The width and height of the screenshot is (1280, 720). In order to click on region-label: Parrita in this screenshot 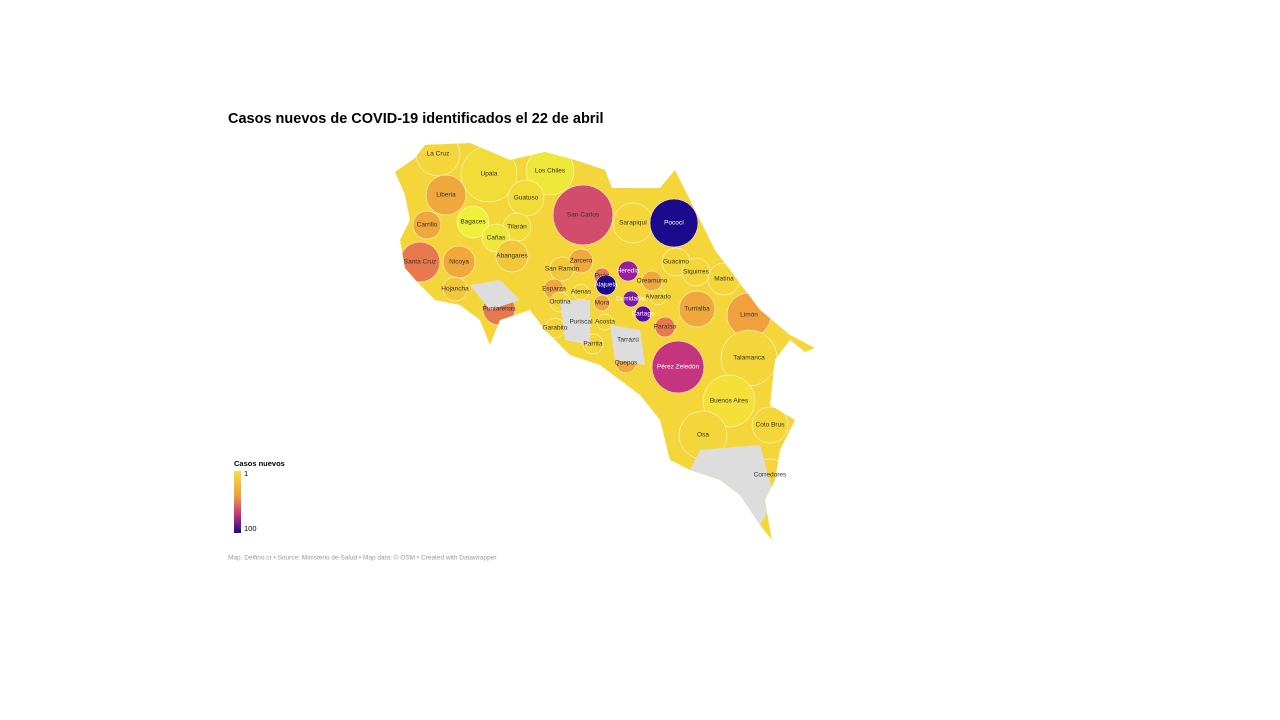, I will do `click(593, 344)`.